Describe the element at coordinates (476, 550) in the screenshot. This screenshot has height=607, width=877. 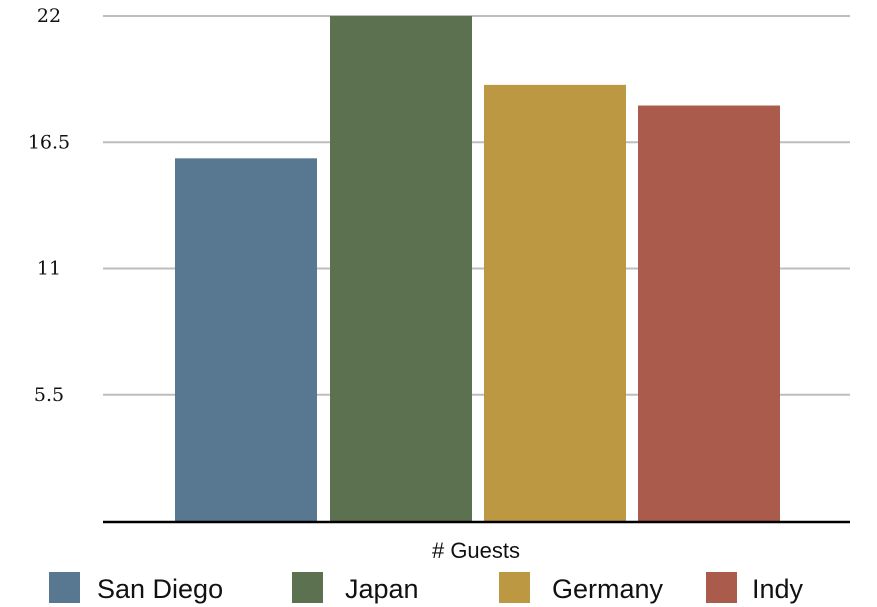
I see `x-axis-label: # Guests` at that location.